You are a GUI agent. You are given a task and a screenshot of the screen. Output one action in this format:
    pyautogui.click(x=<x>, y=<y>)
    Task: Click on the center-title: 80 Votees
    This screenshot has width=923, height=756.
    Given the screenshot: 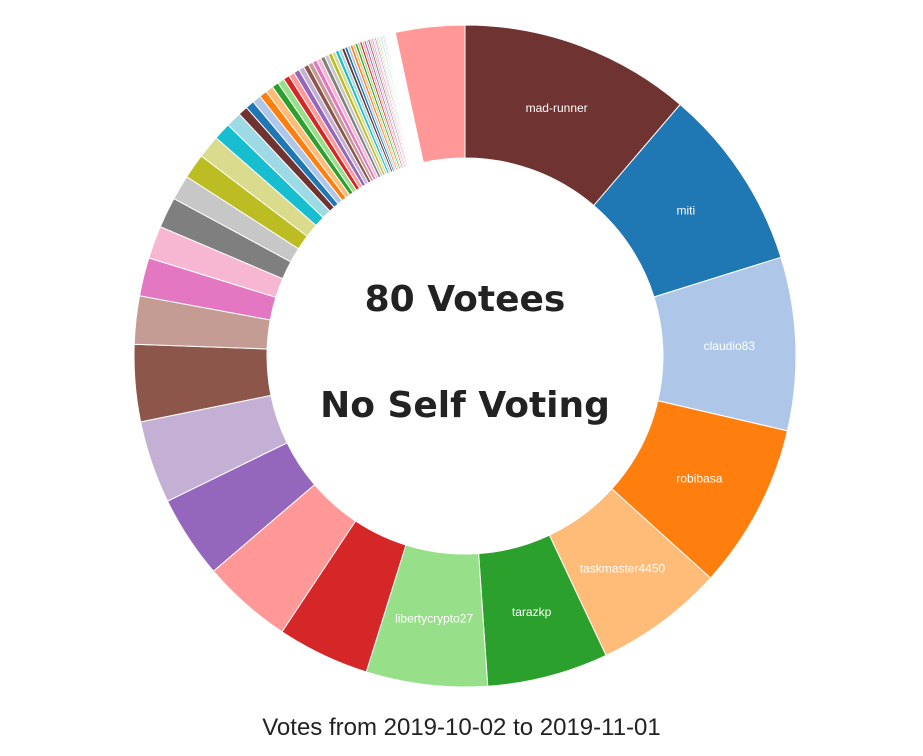 What is the action you would take?
    pyautogui.click(x=465, y=299)
    